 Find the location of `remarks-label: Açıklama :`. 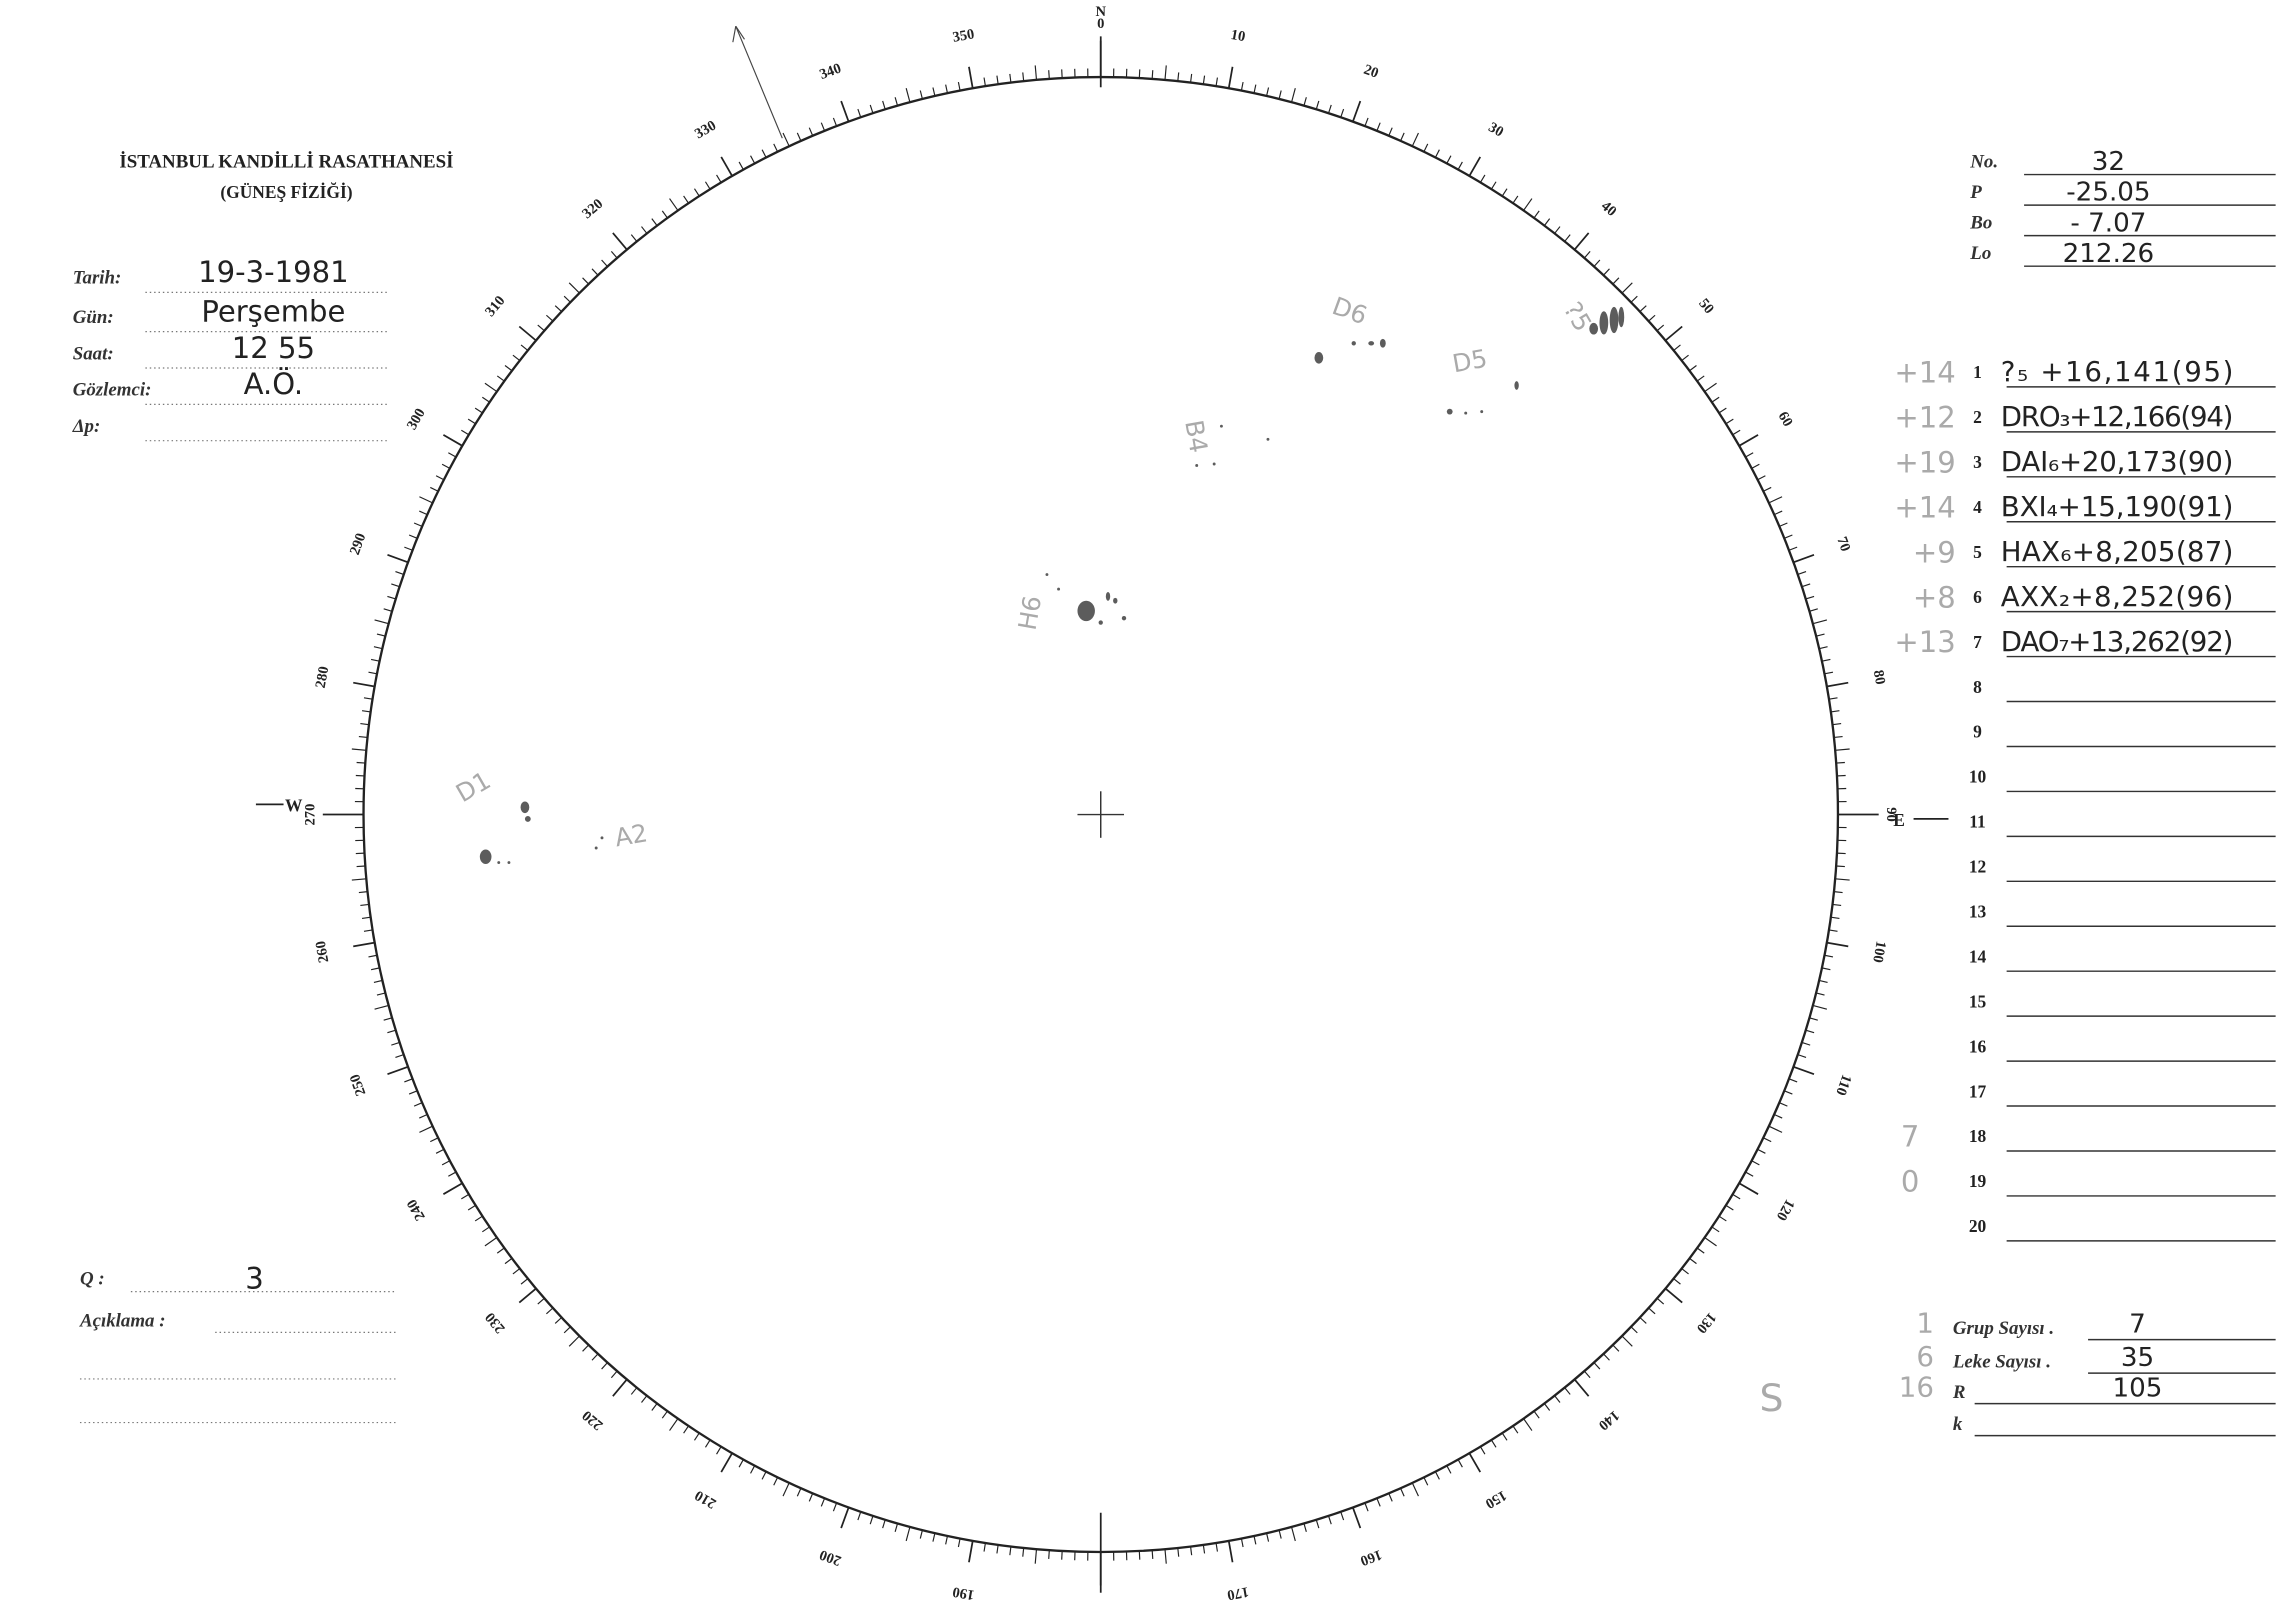

remarks-label: Açıklama : is located at coordinates (122, 1321).